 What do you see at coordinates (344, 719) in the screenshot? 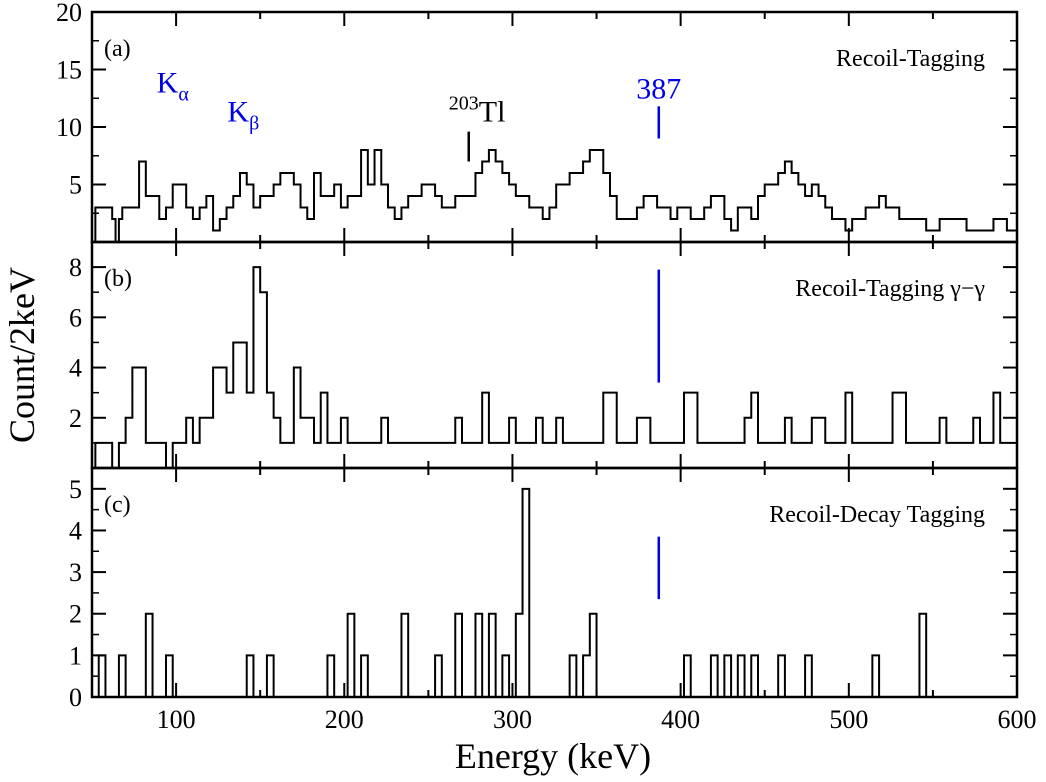
I see `x-tick-label: 200` at bounding box center [344, 719].